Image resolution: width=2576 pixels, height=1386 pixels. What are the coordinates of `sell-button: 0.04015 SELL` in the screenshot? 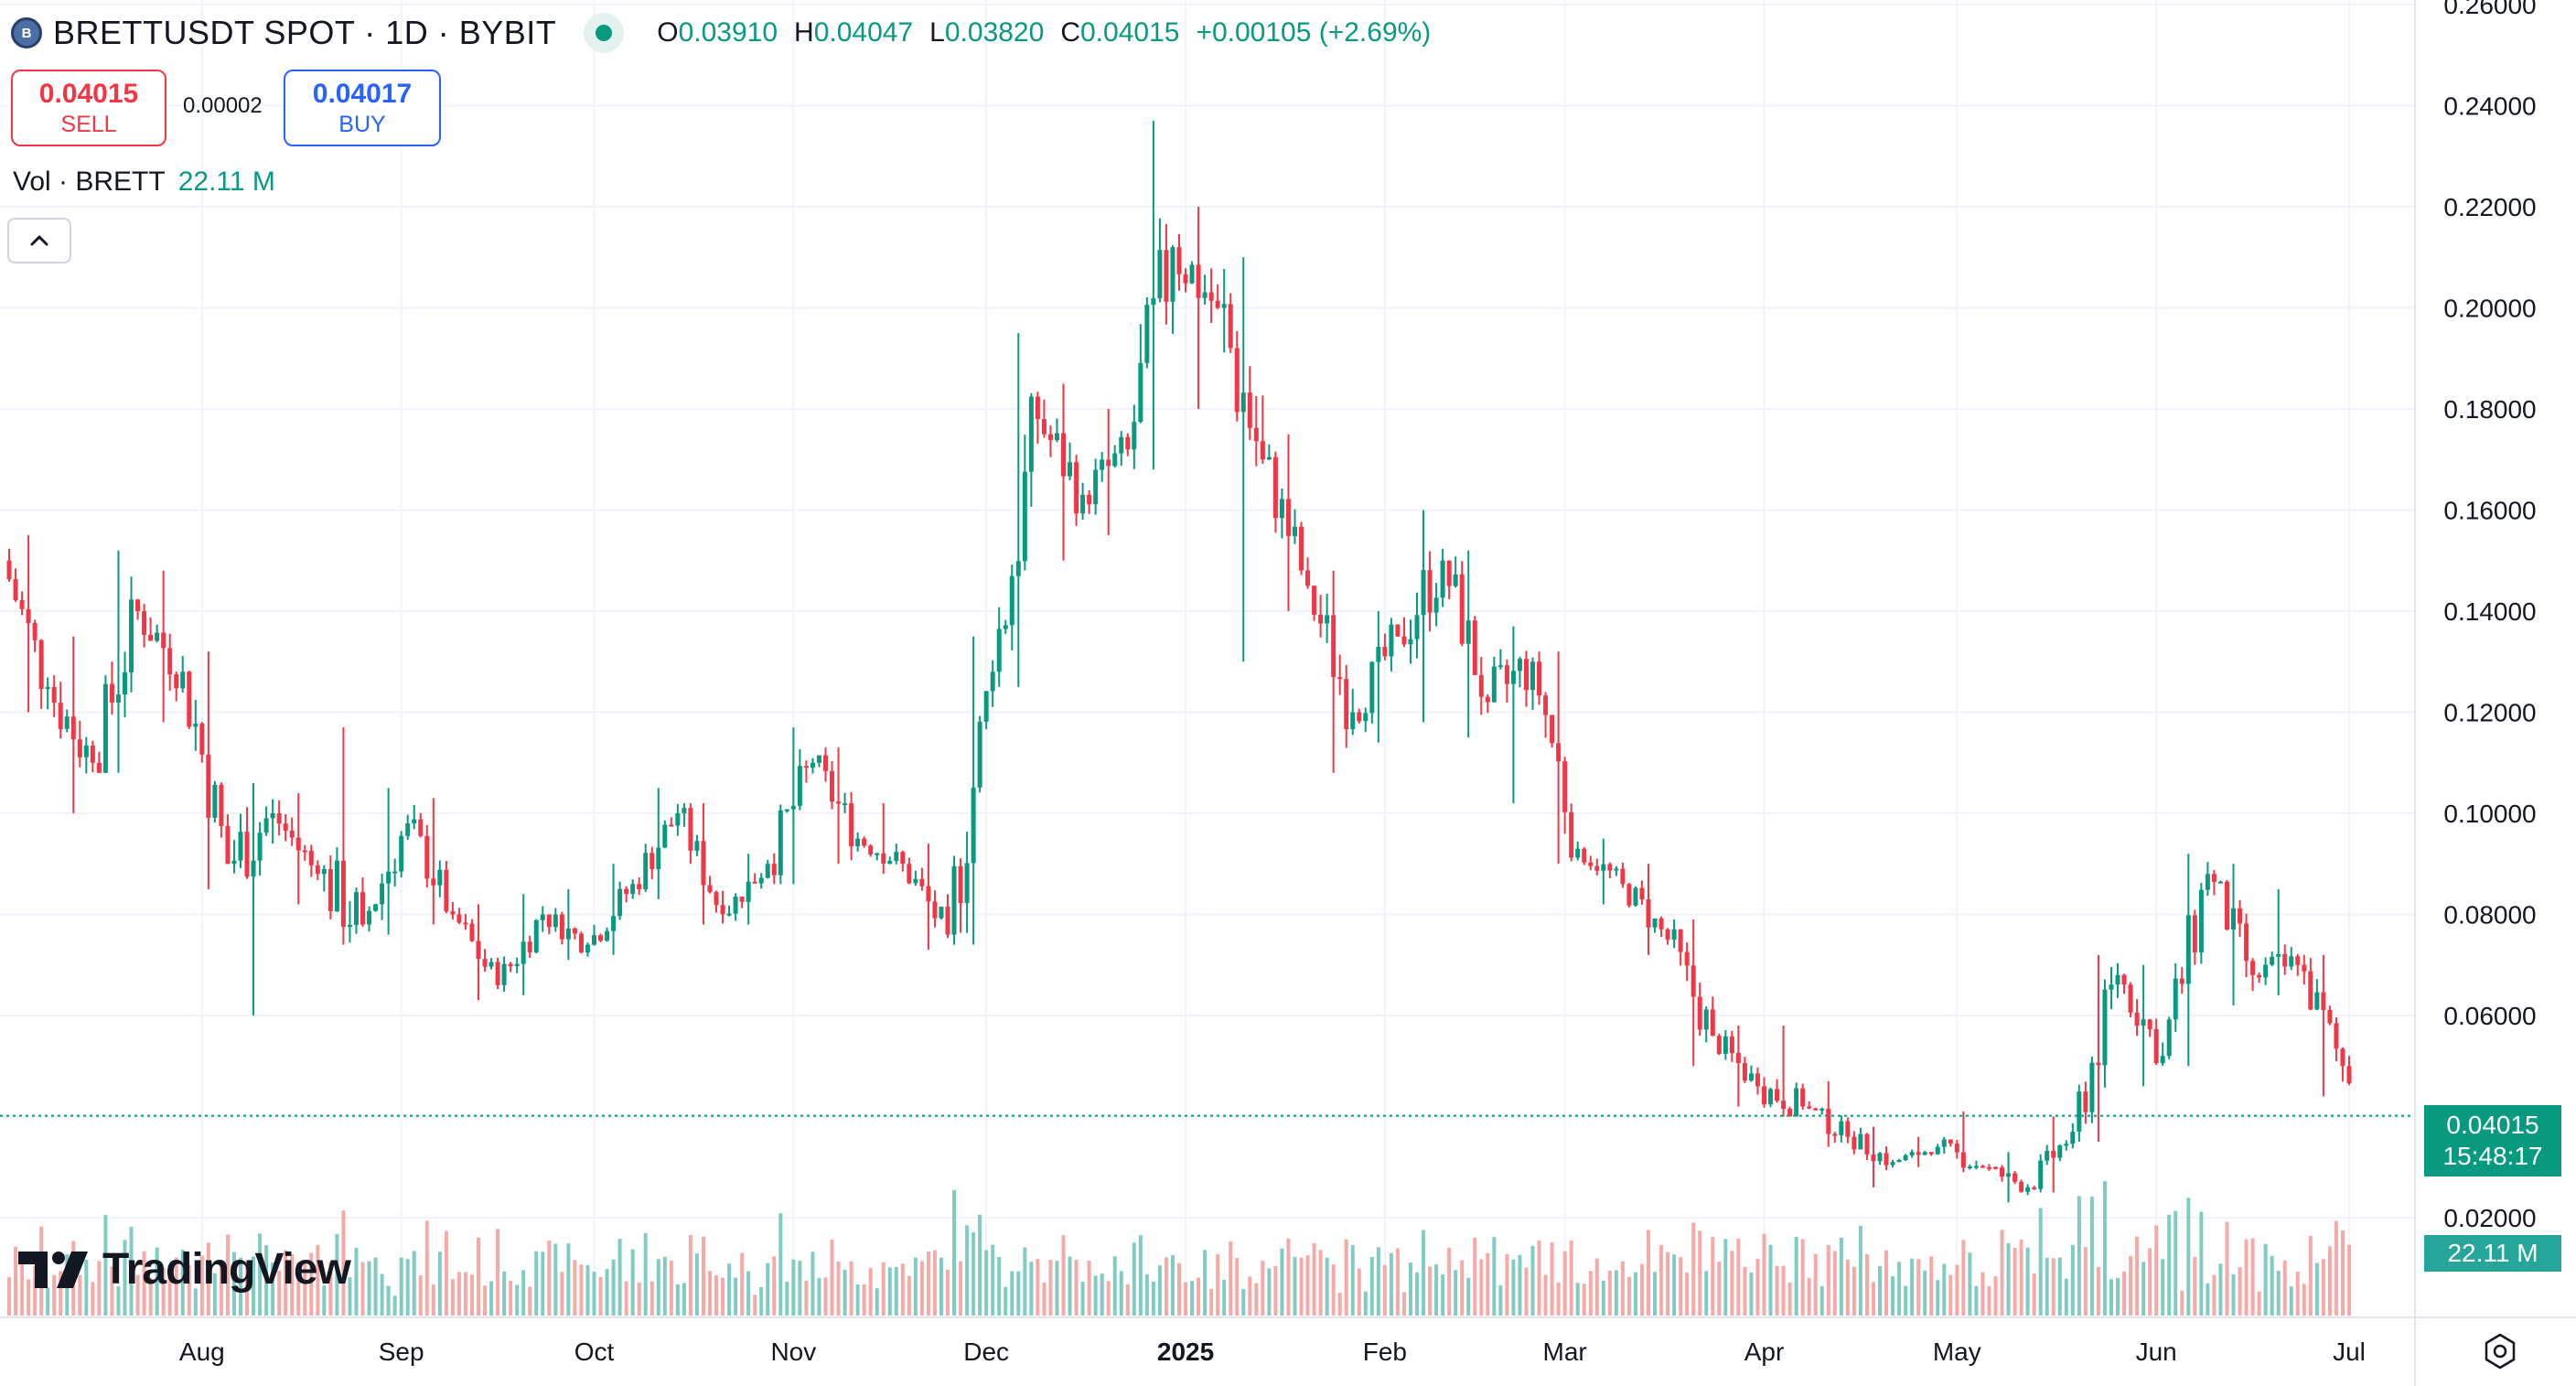 It's located at (88, 108).